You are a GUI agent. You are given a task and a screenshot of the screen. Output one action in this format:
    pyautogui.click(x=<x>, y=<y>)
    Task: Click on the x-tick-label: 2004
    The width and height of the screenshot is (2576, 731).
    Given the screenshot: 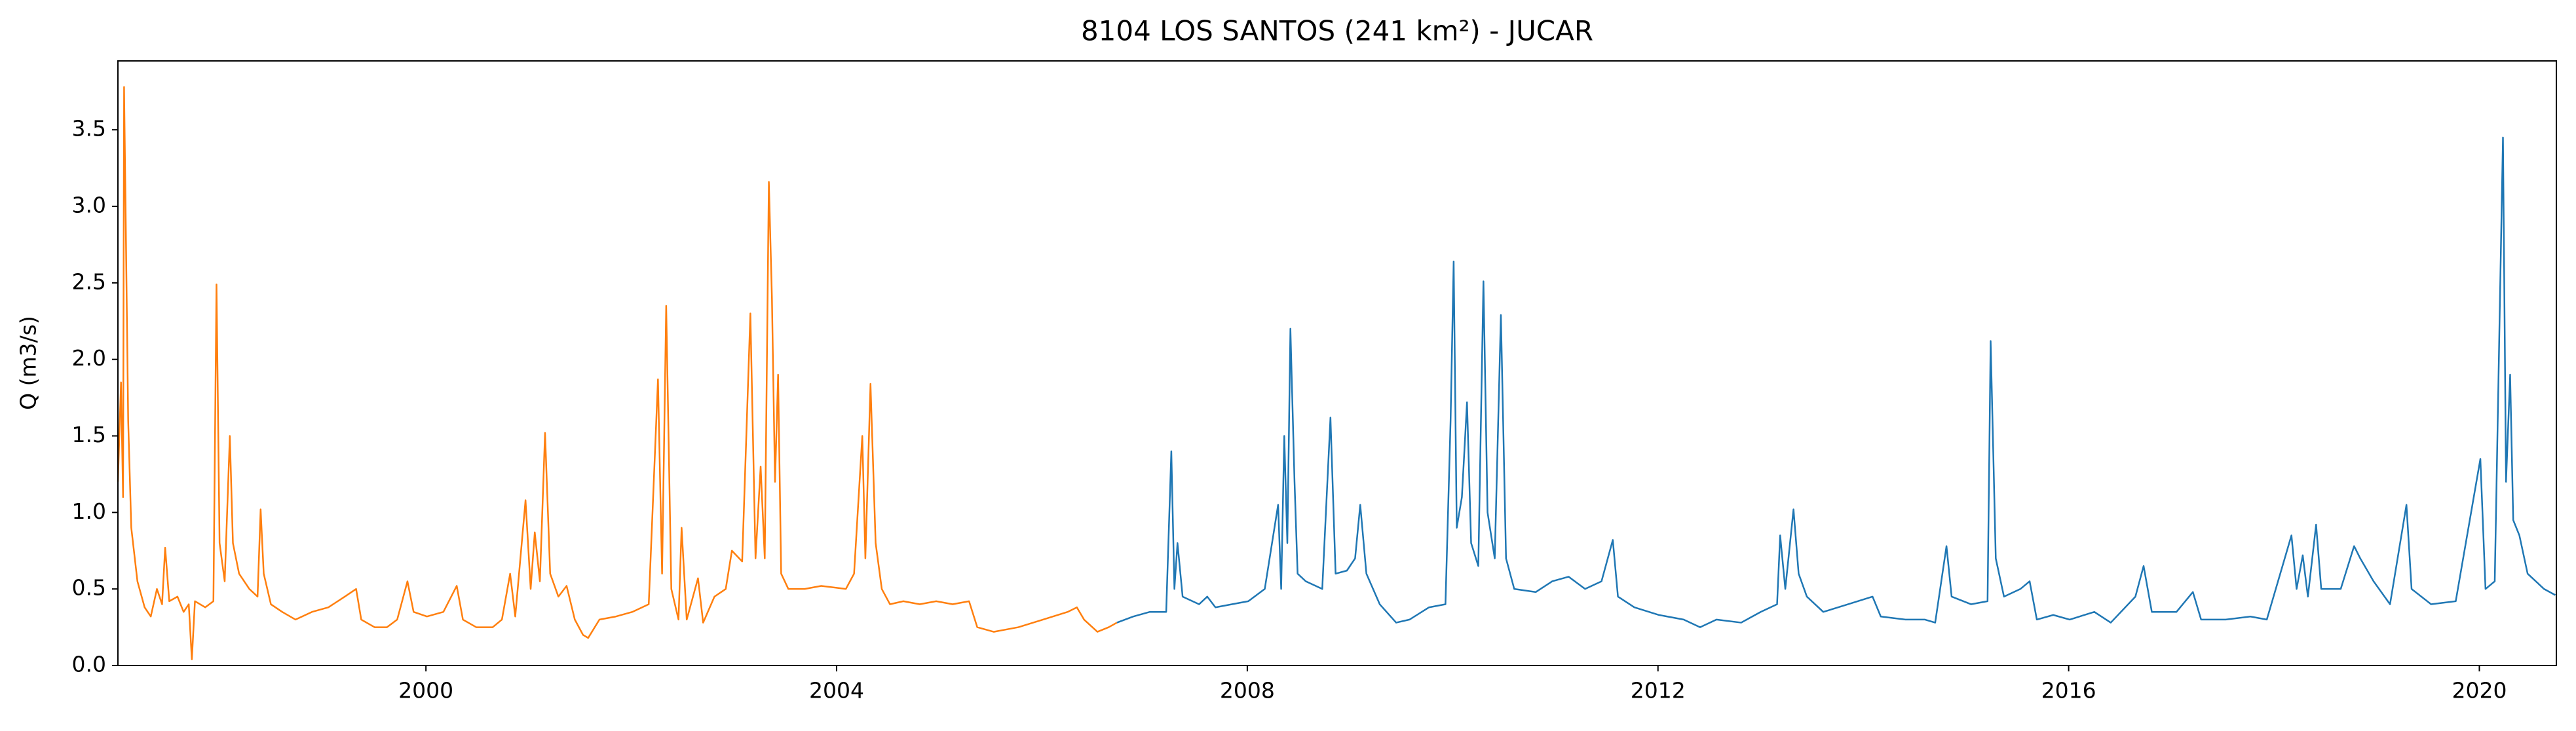 What is the action you would take?
    pyautogui.click(x=837, y=691)
    